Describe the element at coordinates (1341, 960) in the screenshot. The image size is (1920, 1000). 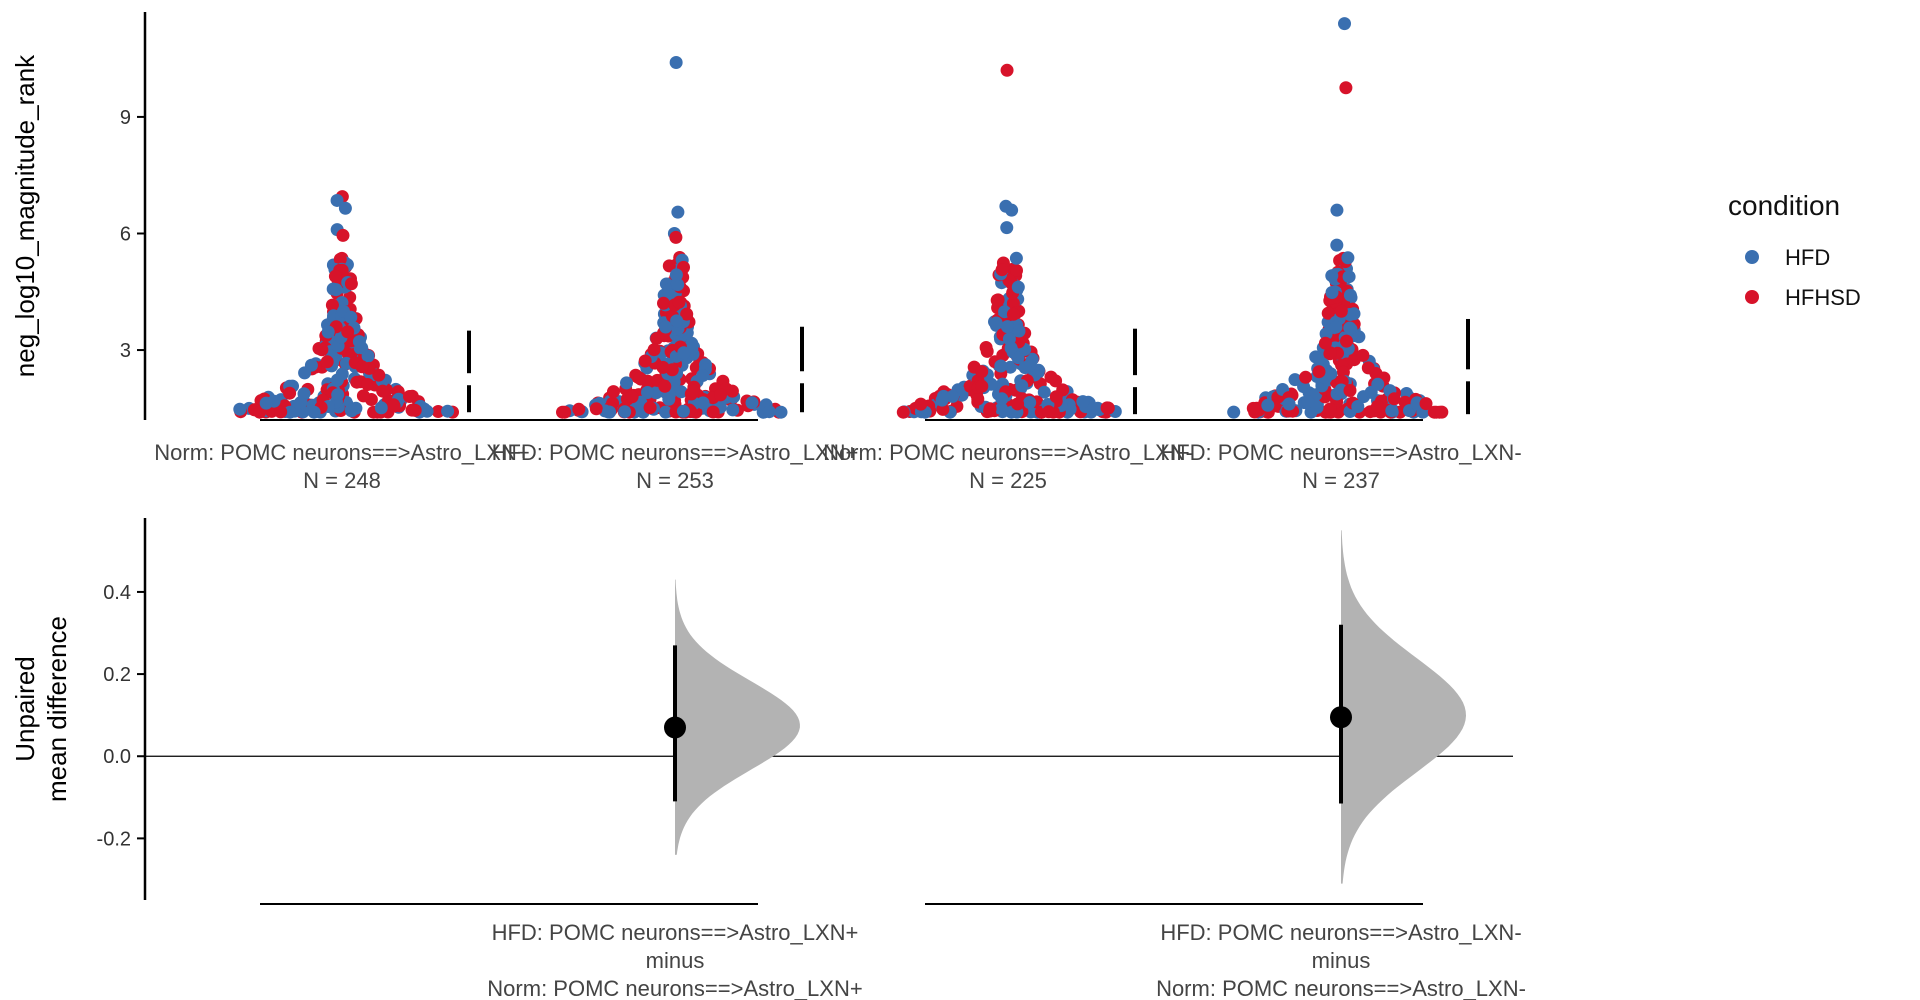
I see `contrast-label-line: minus` at that location.